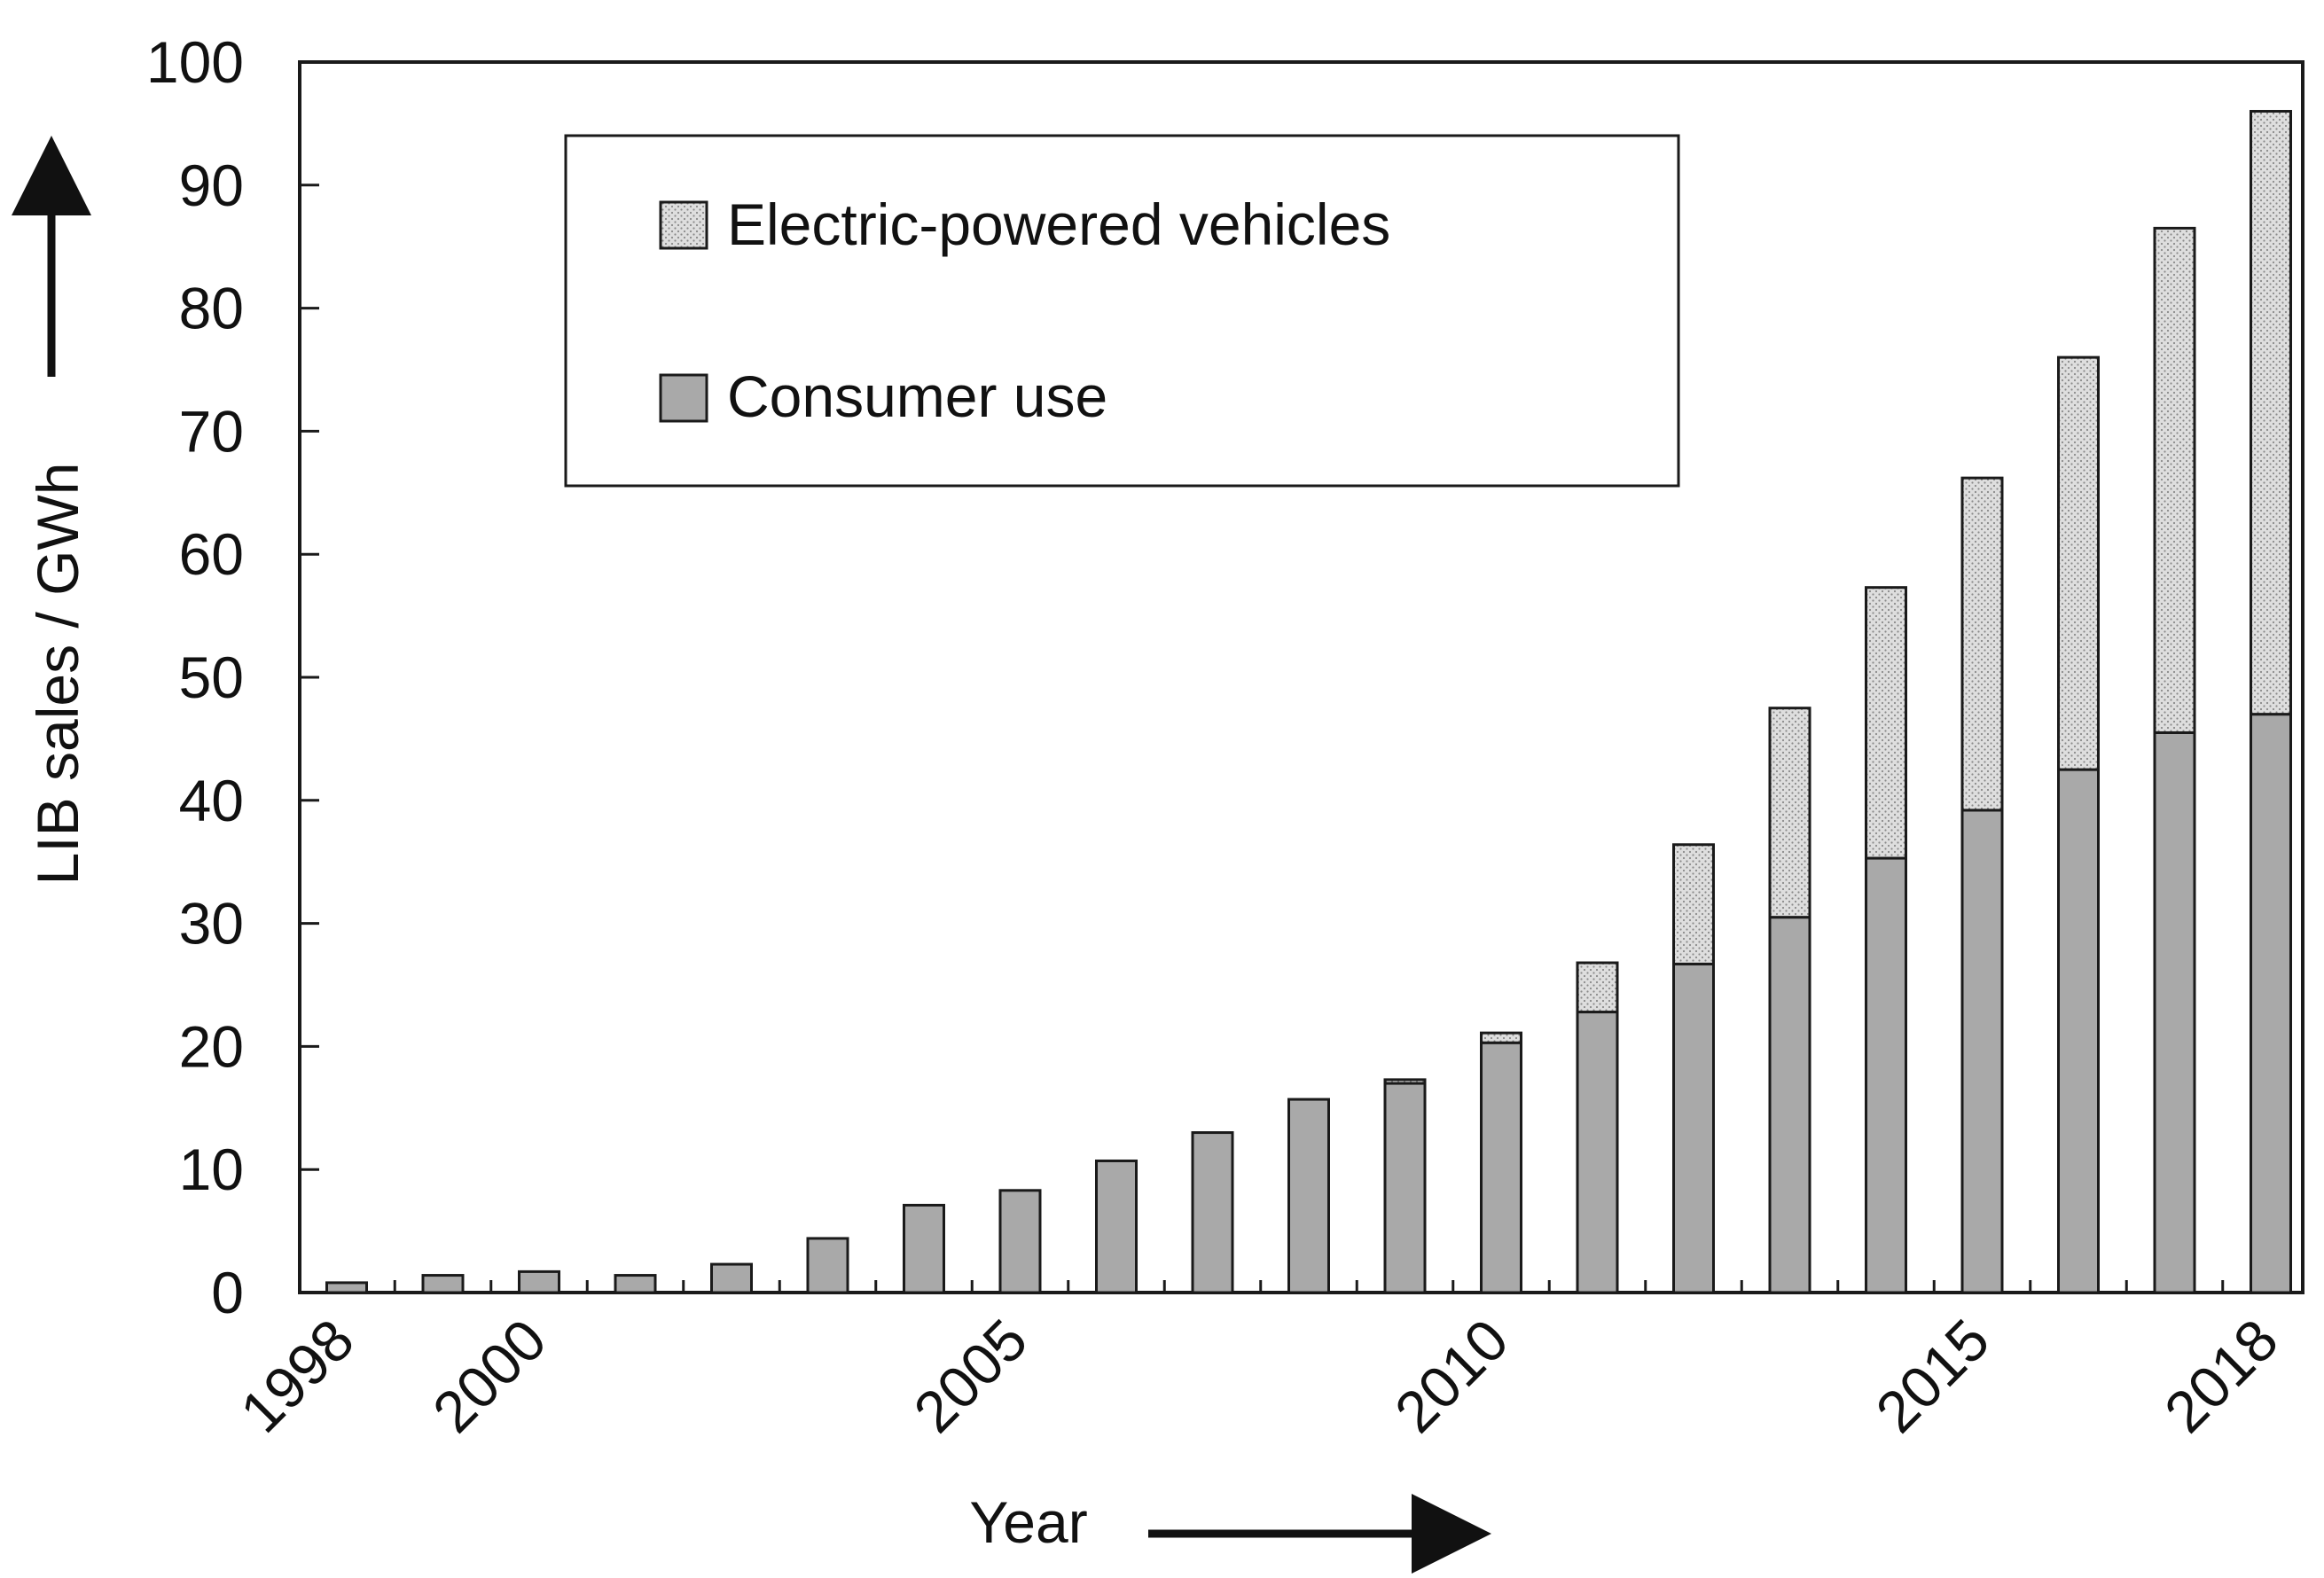 This screenshot has height=1578, width=2324. Describe the element at coordinates (443, 1284) in the screenshot. I see `bar-consumer-1999` at that location.